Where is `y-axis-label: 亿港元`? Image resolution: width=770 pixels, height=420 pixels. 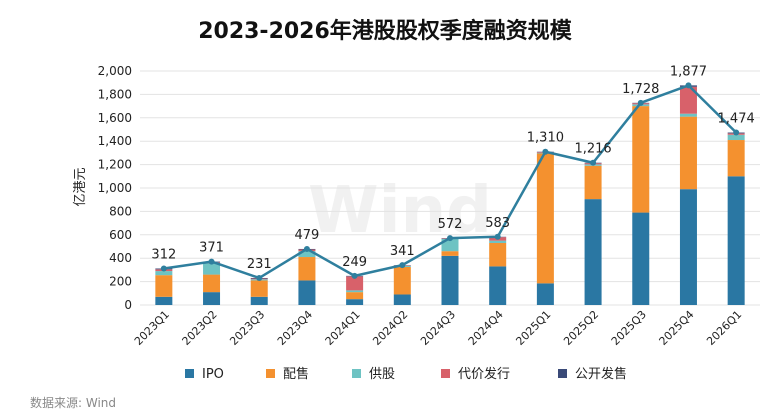
y-axis-label: 亿港元 is located at coordinates (80, 186).